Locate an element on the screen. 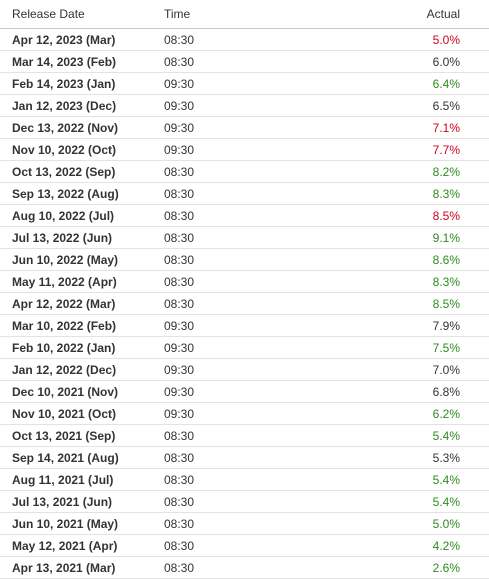  actual-value-cell: 6.5% is located at coordinates (446, 105).